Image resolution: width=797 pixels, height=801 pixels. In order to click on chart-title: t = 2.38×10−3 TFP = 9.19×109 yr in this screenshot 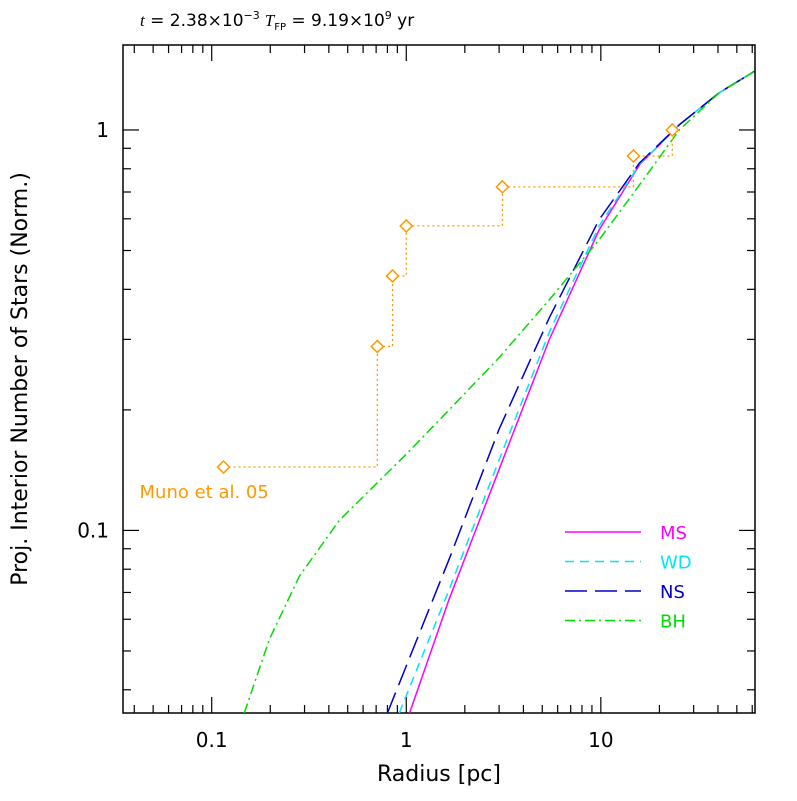, I will do `click(277, 21)`.